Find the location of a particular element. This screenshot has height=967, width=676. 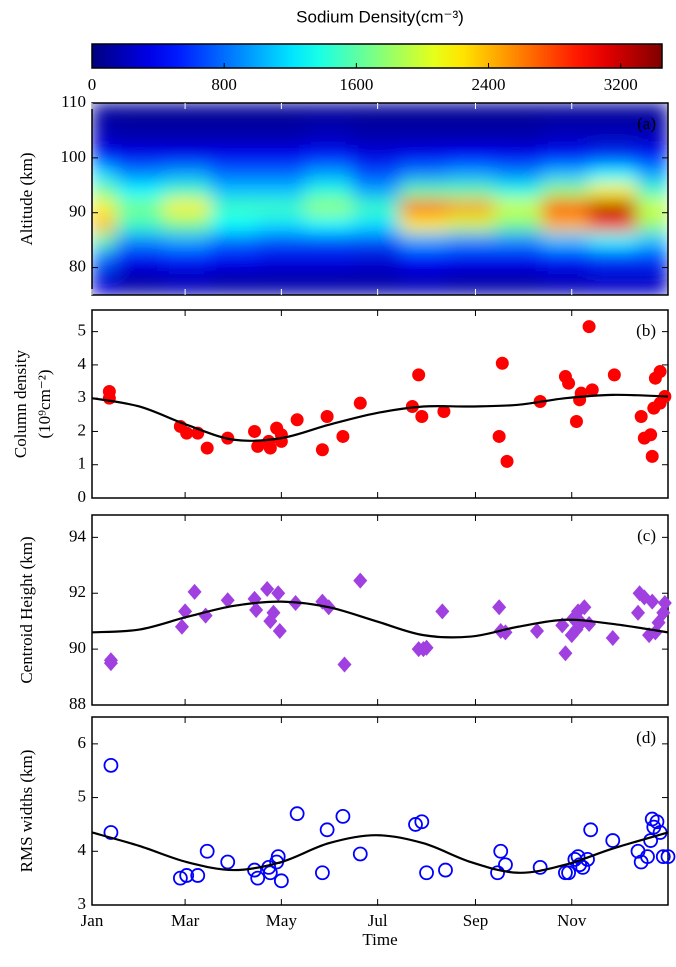

y-tick-label: 5 is located at coordinates (82, 795).